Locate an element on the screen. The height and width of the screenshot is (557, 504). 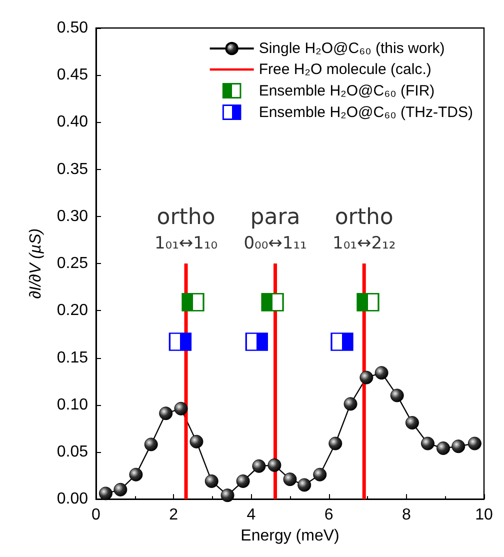
y-tick-label: 0.40 is located at coordinates (72, 122).